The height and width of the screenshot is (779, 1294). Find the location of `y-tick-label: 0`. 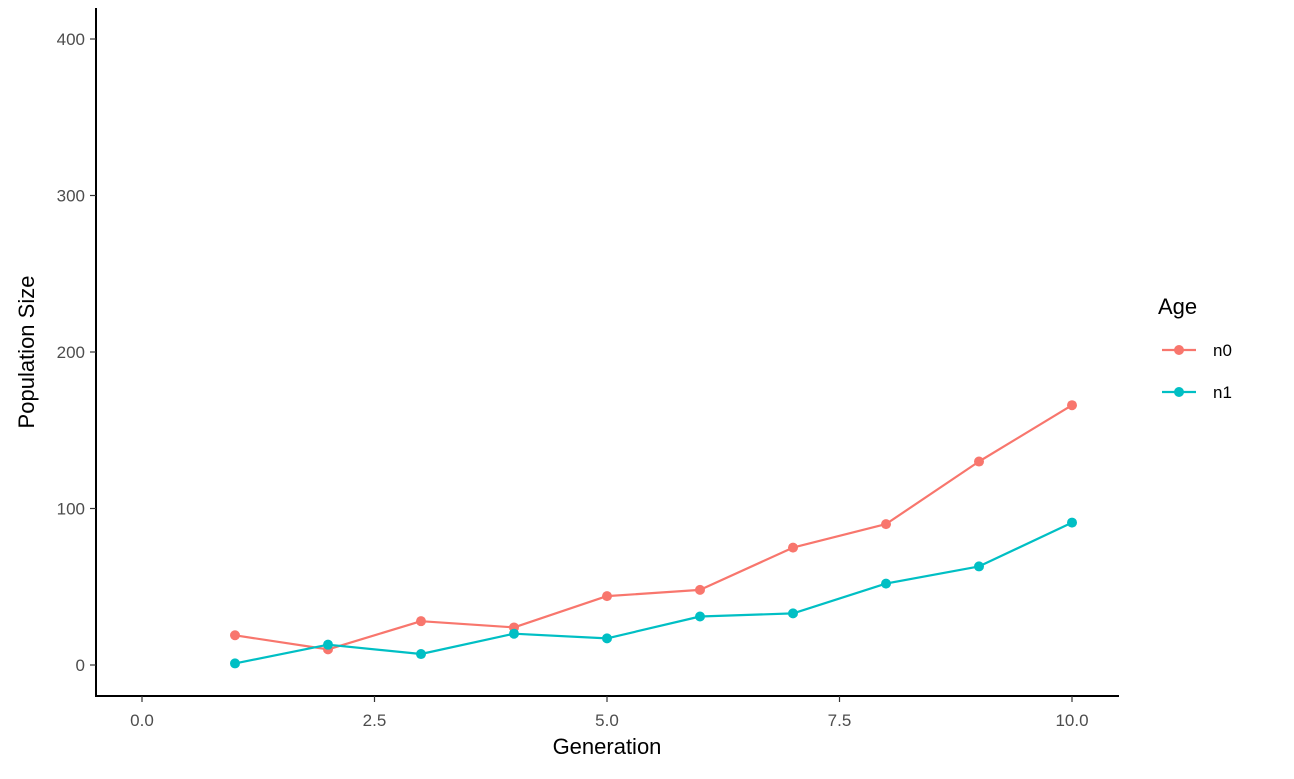

y-tick-label: 0 is located at coordinates (80, 665).